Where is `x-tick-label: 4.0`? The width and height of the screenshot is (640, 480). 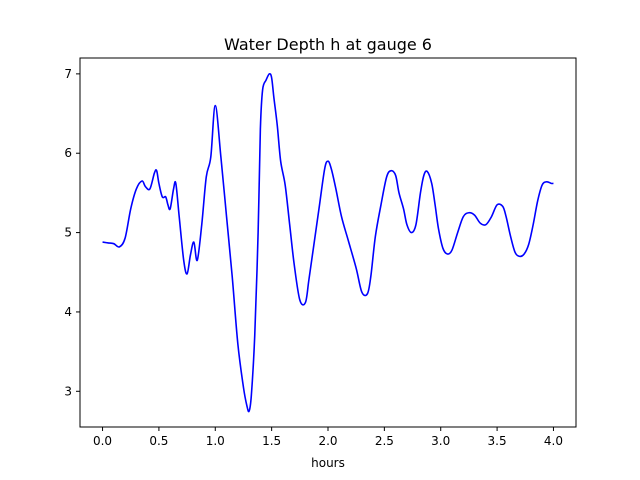 x-tick-label: 4.0 is located at coordinates (553, 441).